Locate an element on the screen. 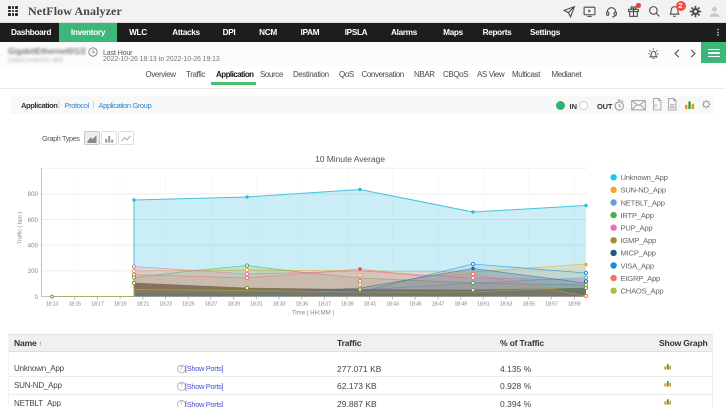 The width and height of the screenshot is (726, 413). svg-text: 400 is located at coordinates (33, 246).